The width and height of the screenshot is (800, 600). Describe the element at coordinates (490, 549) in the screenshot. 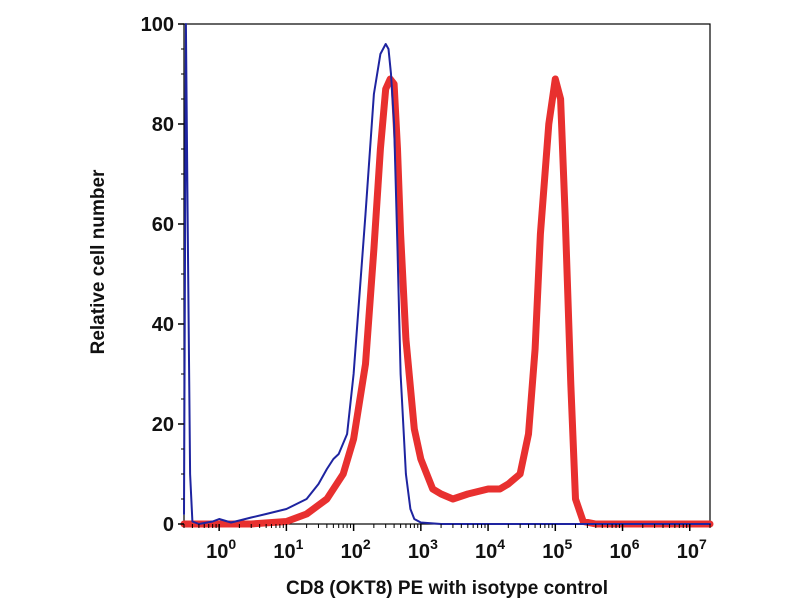

I see `x-tick-label: 10⁴` at that location.